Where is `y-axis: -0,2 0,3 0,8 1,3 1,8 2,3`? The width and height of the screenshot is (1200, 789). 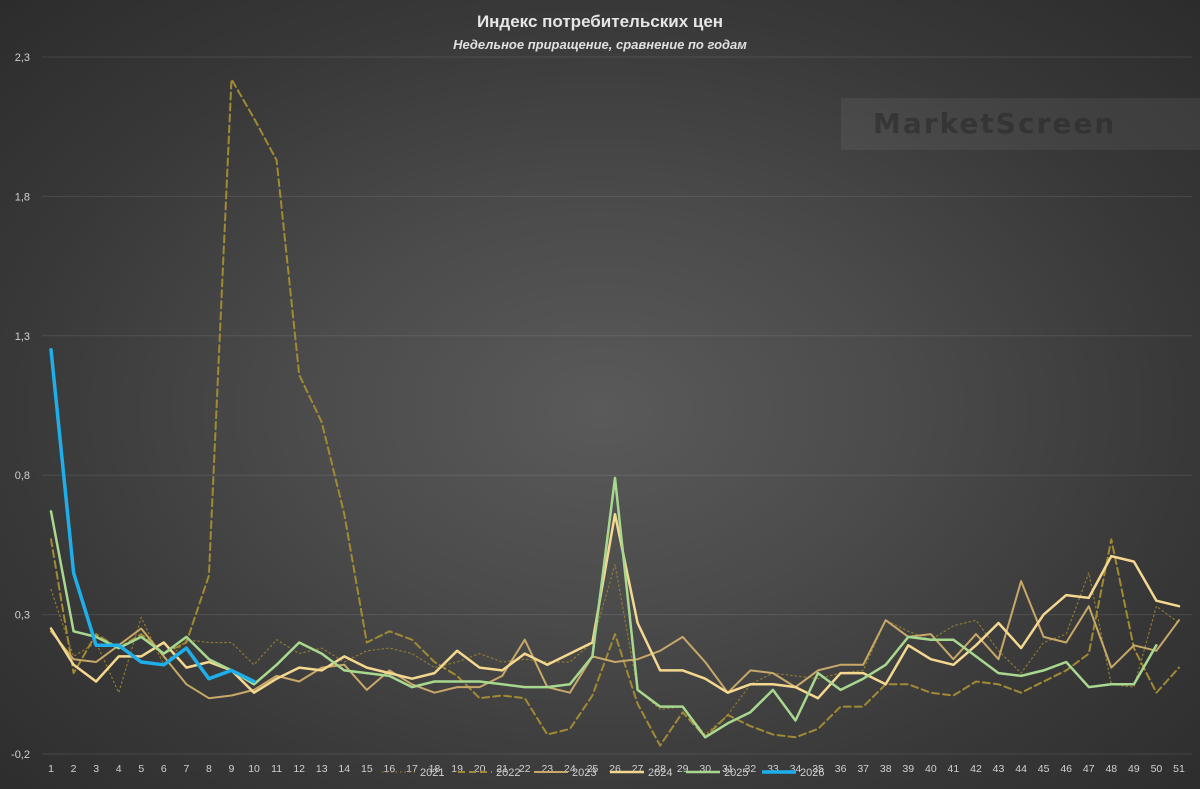
y-axis: -0,2 0,3 0,8 1,3 1,8 2,3 is located at coordinates (20, 406).